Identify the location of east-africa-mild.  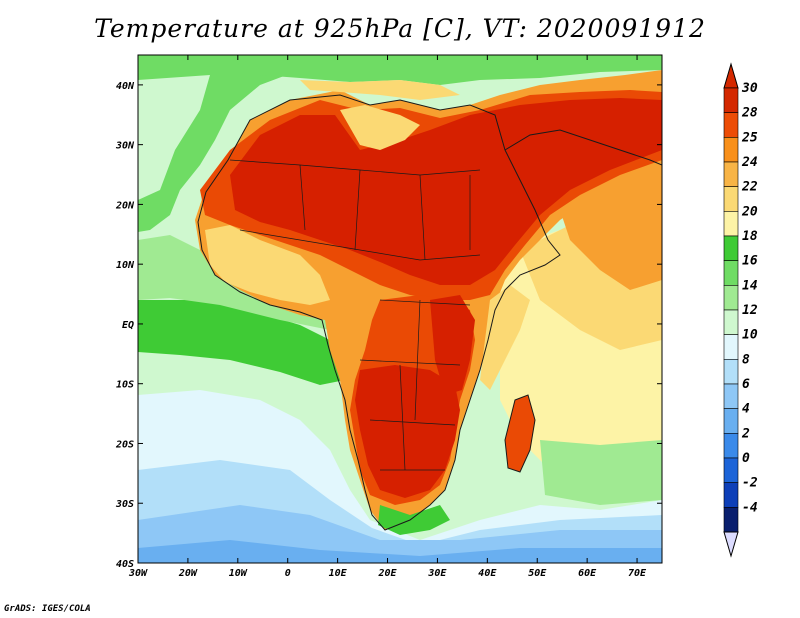
(505, 337).